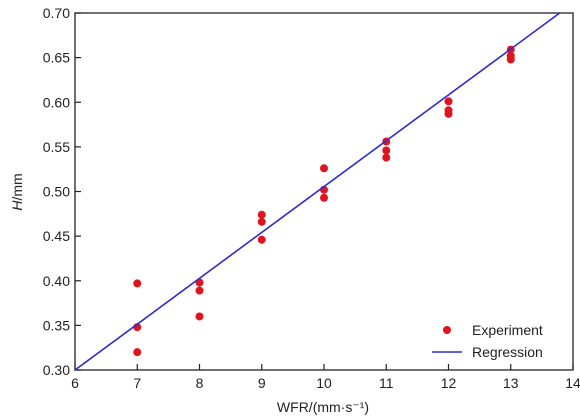 This screenshot has width=580, height=419. Describe the element at coordinates (262, 383) in the screenshot. I see `x-tick-label: 9` at that location.